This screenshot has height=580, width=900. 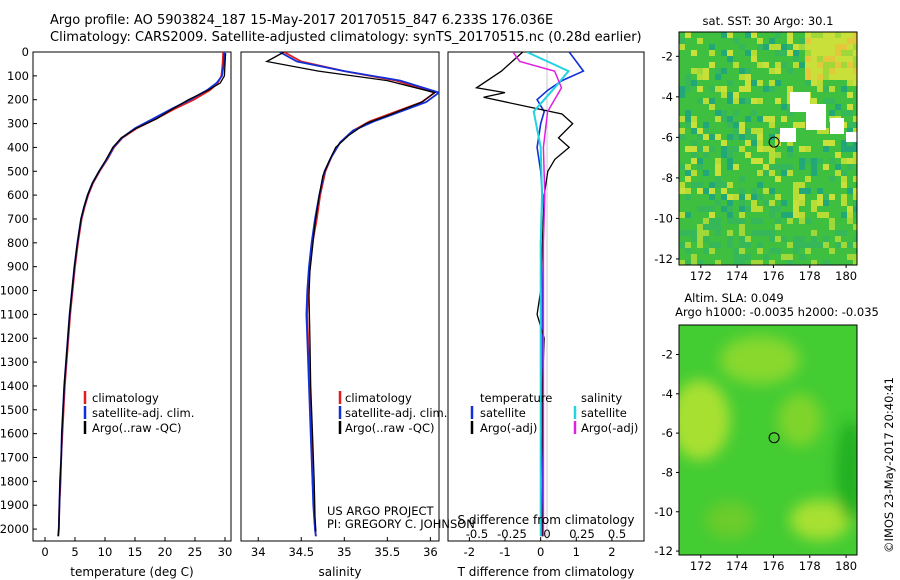 What do you see at coordinates (430, 552) in the screenshot?
I see `x-tick-label: 36` at bounding box center [430, 552].